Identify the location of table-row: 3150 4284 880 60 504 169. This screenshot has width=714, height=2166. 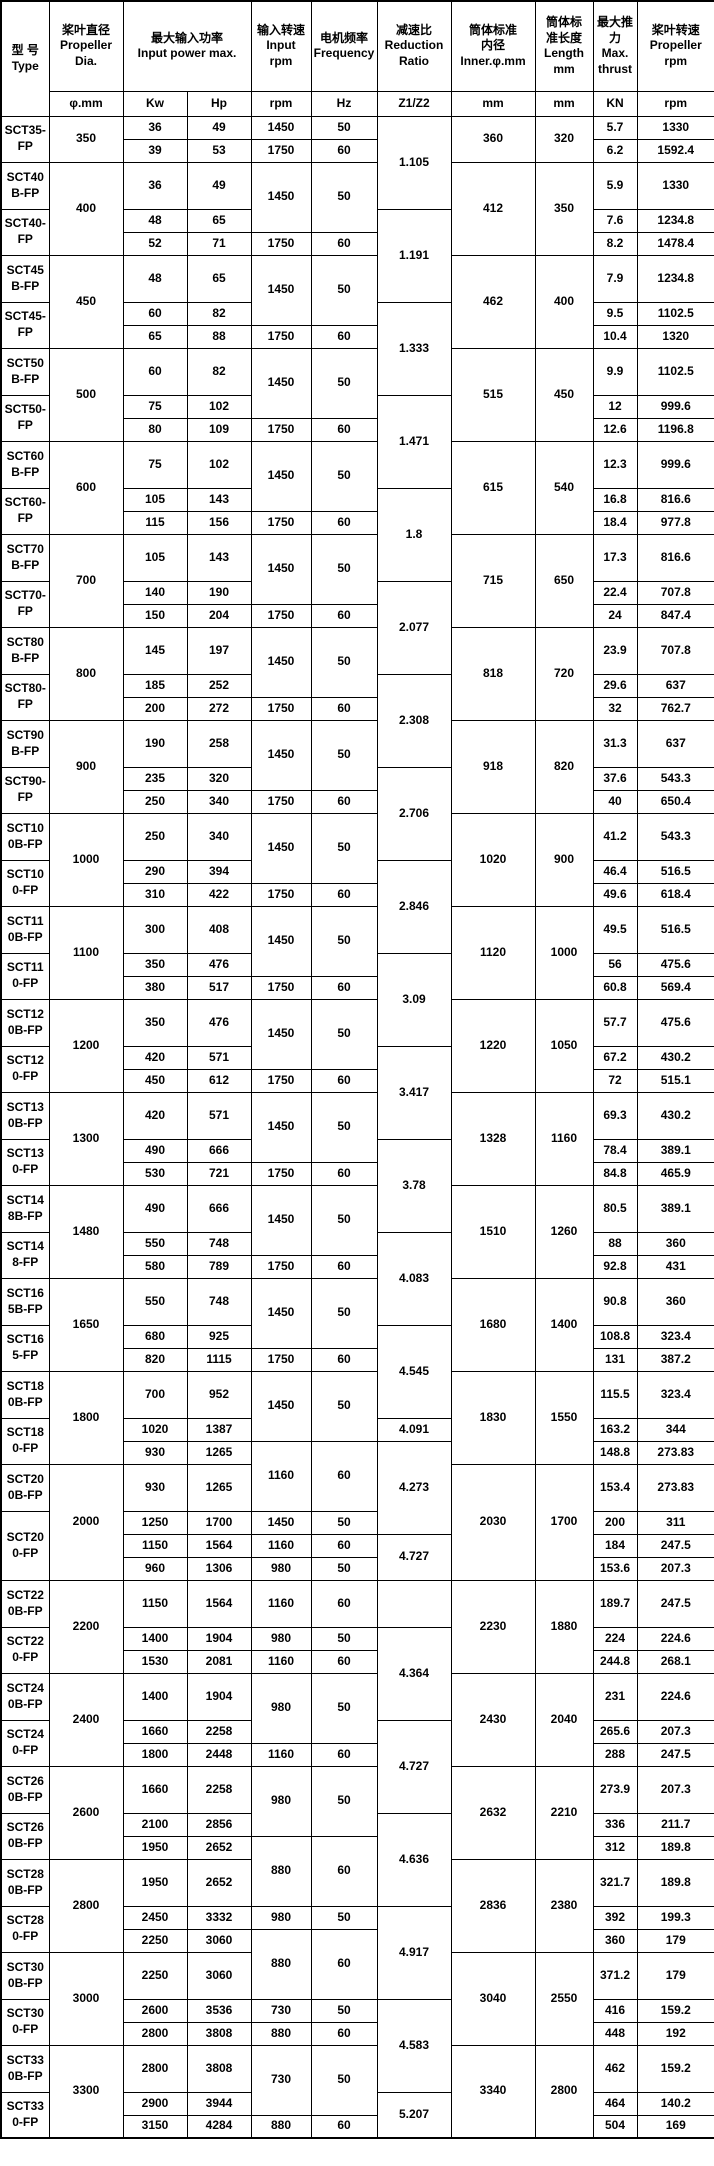
(357, 2126).